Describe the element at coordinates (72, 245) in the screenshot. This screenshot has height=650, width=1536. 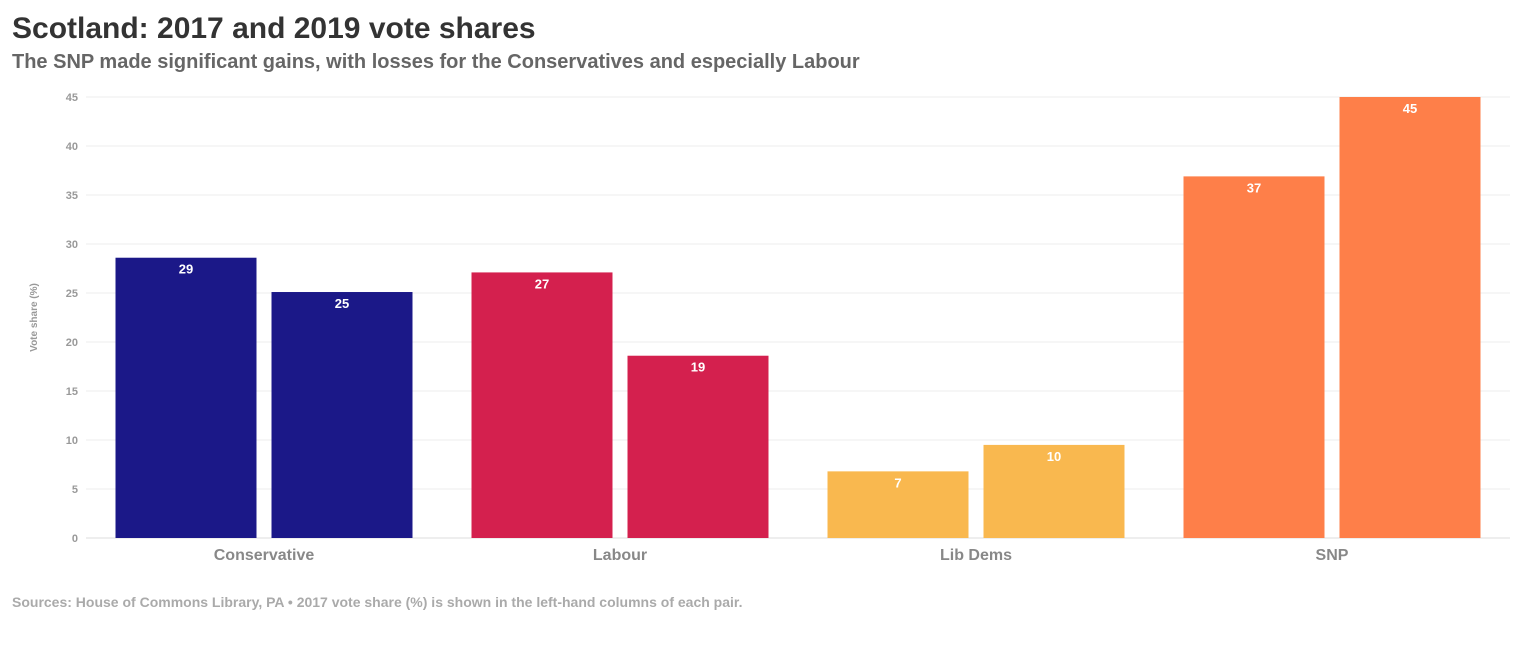
I see `y-tick-label: 30` at that location.